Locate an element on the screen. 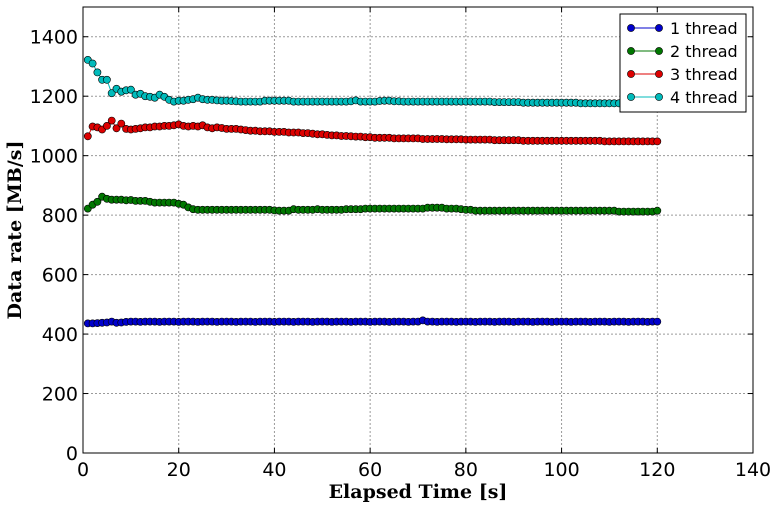  x-tick-label: 60 is located at coordinates (370, 470).